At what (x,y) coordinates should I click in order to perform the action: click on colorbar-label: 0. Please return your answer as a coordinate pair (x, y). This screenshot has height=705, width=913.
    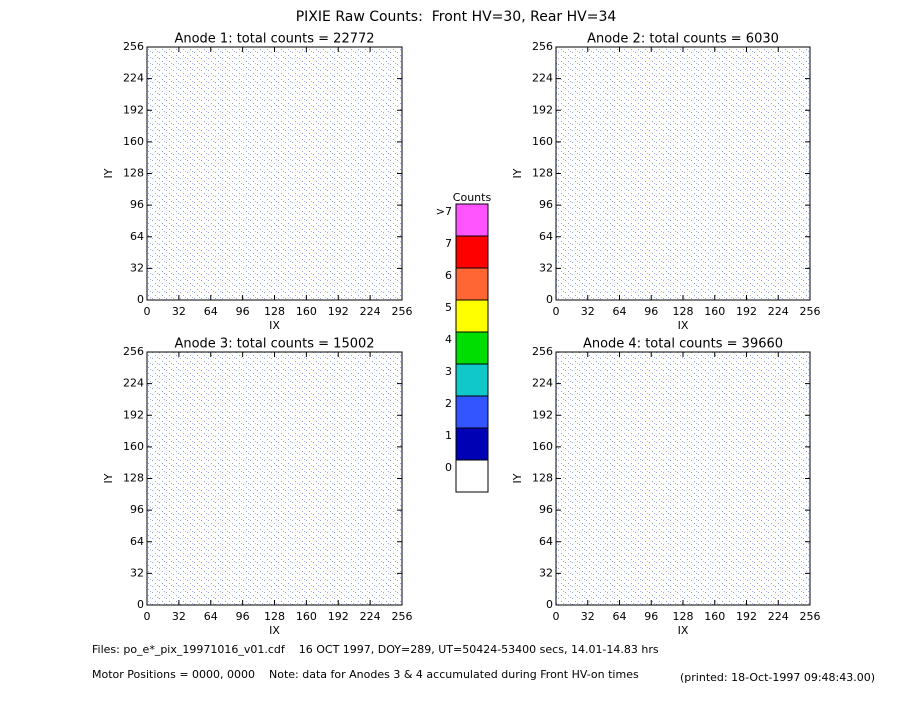
    Looking at the image, I should click on (448, 467).